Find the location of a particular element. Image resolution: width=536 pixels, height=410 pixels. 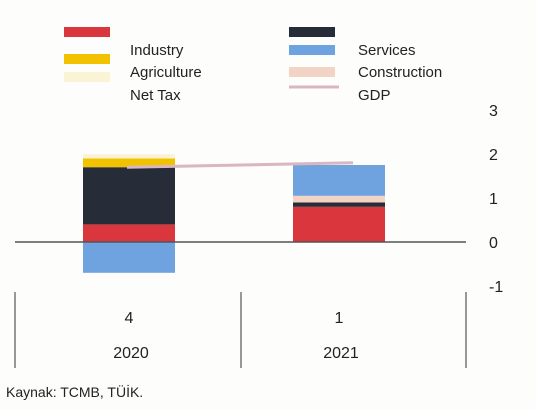

category-label-0: 4 is located at coordinates (129, 318).